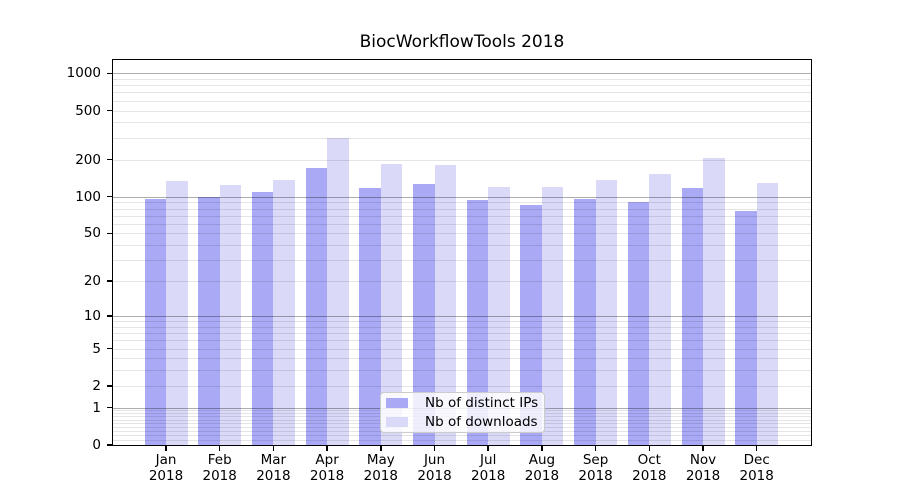  What do you see at coordinates (284, 312) in the screenshot?
I see `bar-downloads-mar-2018` at bounding box center [284, 312].